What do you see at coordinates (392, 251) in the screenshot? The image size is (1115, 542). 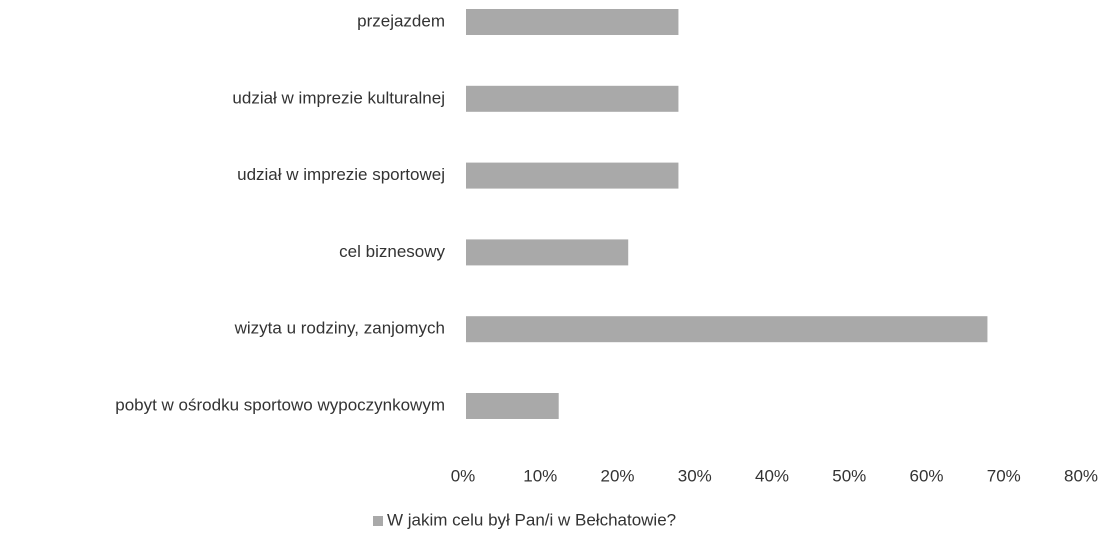 I see `y-tick-label: cel biznesowy` at bounding box center [392, 251].